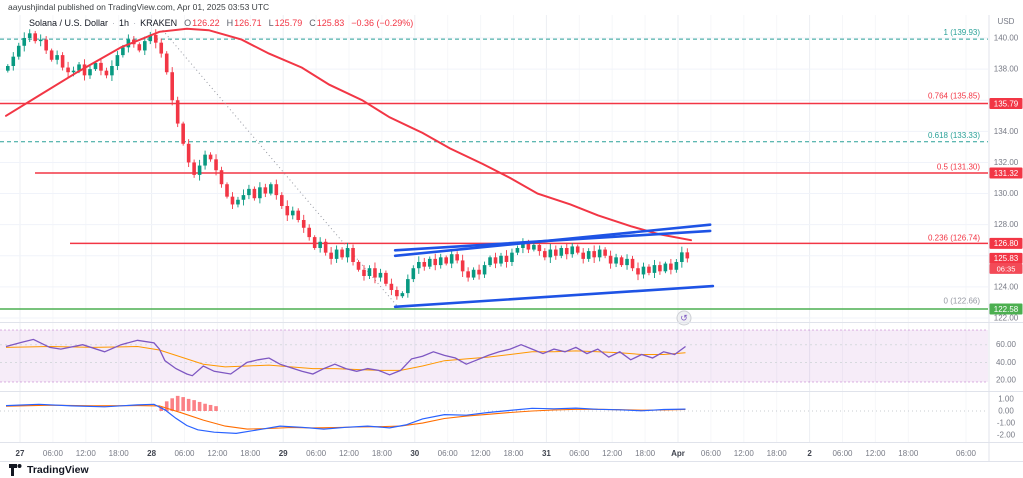  What do you see at coordinates (280, 167) in the screenshot?
I see `fib-anchor-dotted-line` at bounding box center [280, 167].